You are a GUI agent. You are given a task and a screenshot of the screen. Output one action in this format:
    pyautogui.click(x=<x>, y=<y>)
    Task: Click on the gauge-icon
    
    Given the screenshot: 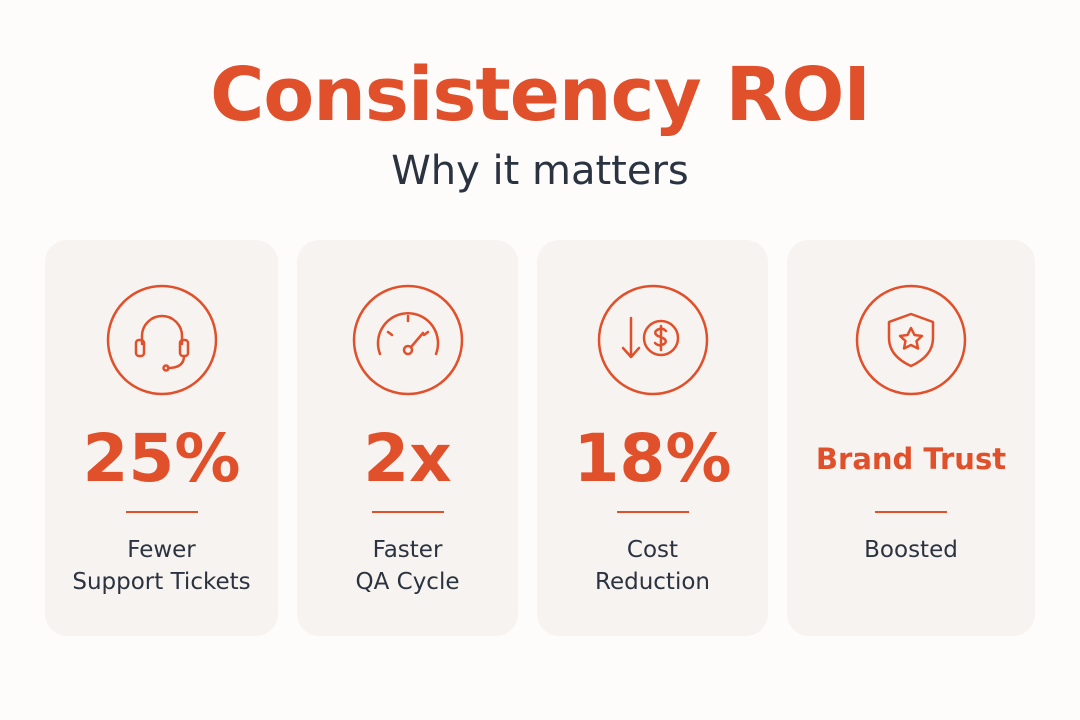 What is the action you would take?
    pyautogui.click(x=407, y=340)
    